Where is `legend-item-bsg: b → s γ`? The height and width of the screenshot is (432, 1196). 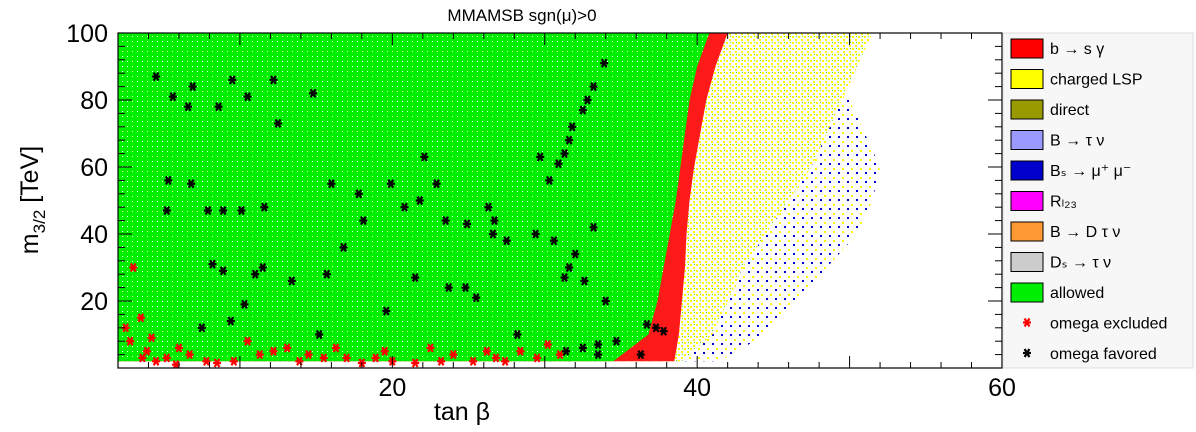 legend-item-bsg: b → s γ is located at coordinates (1057, 48).